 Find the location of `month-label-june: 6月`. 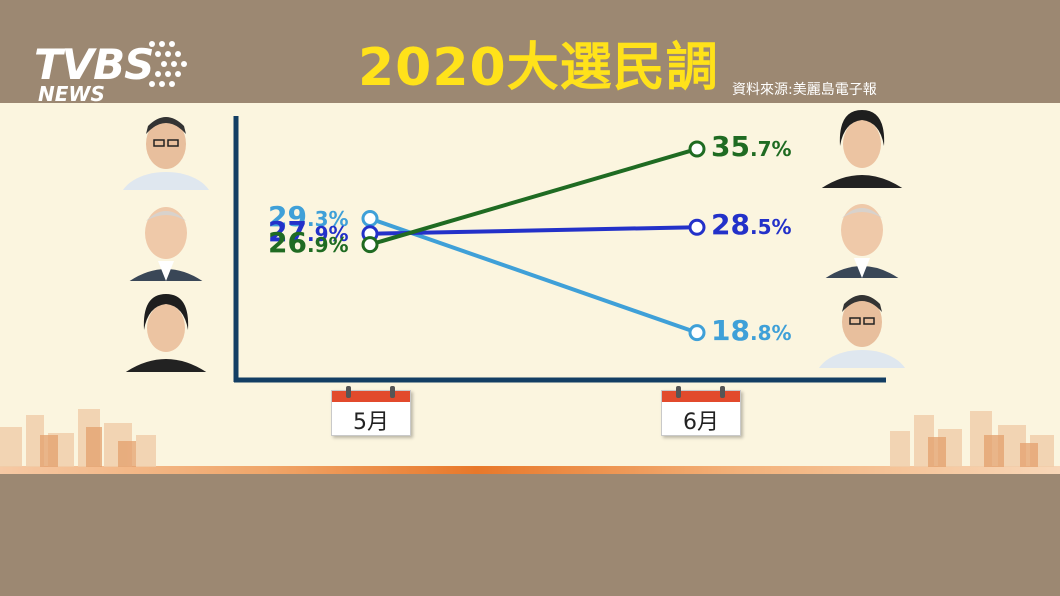

month-label-june: 6月 is located at coordinates (701, 411).